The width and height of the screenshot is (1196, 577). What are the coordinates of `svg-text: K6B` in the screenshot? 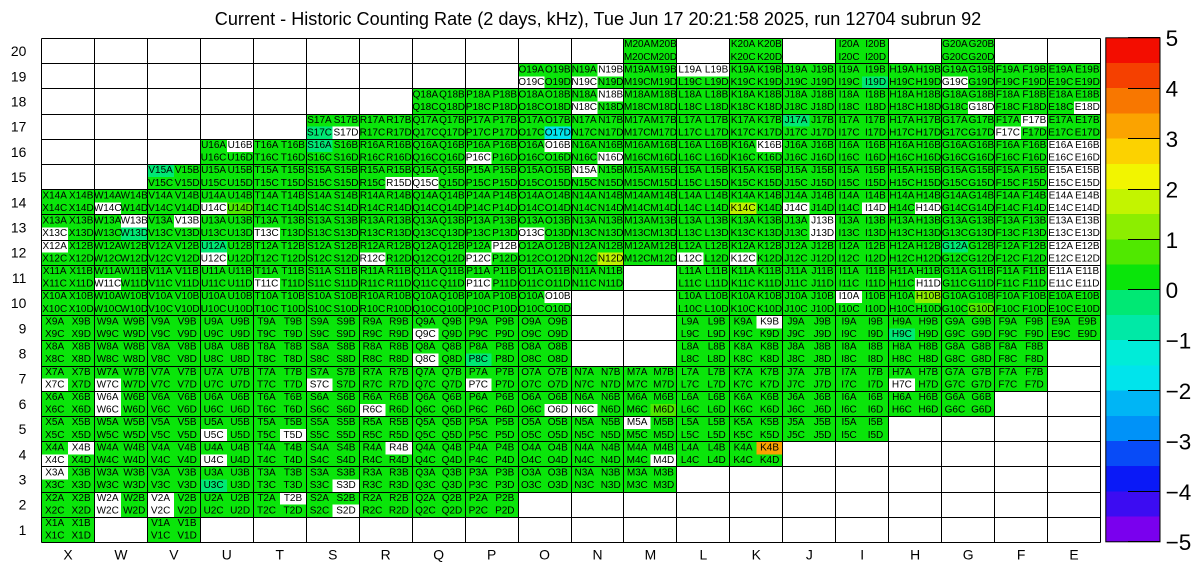 It's located at (769, 397).